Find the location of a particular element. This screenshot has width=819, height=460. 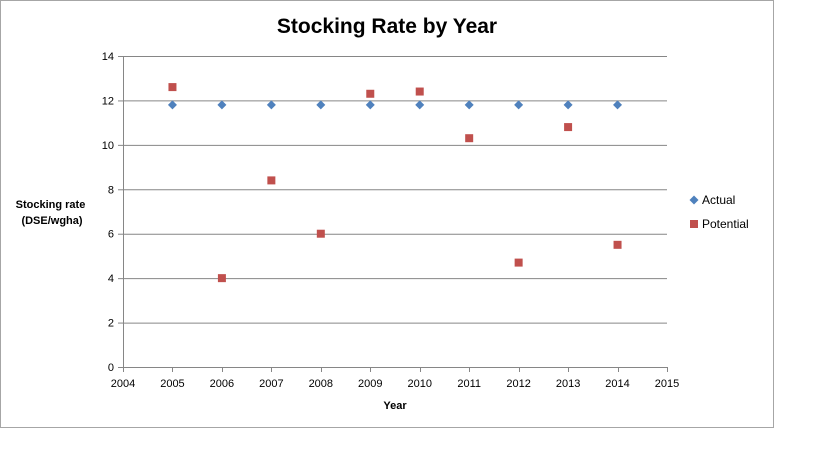

y-tick-label: 6 is located at coordinates (111, 235).